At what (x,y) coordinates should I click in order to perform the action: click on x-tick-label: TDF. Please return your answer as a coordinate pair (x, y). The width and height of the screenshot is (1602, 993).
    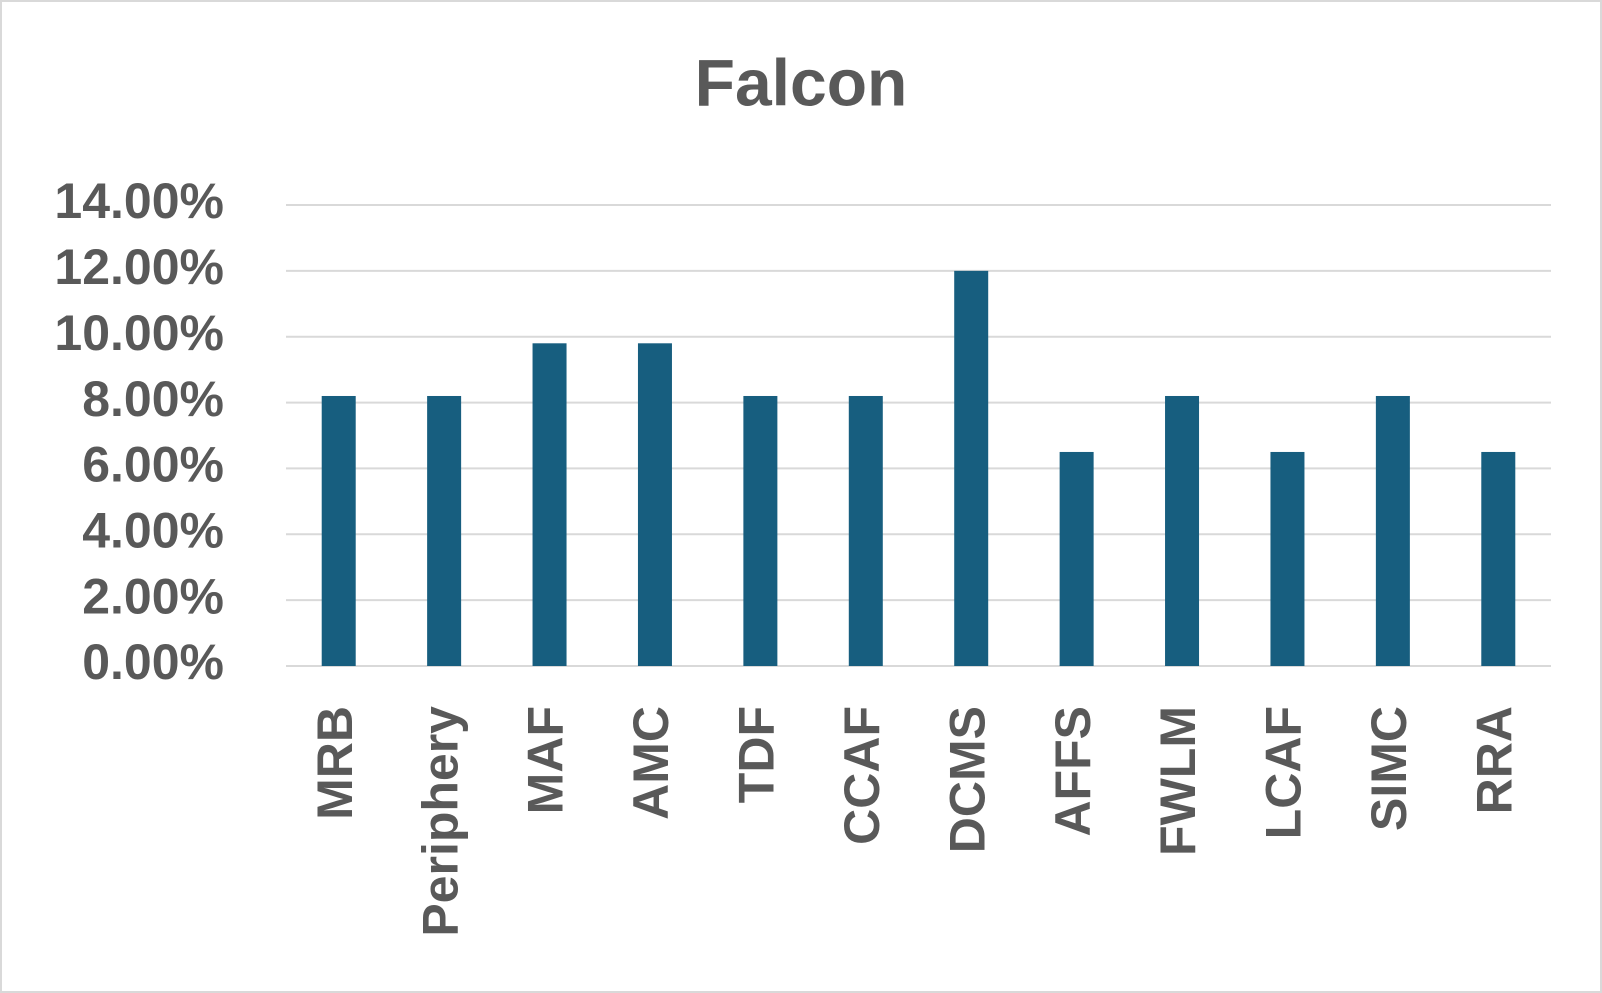
    Looking at the image, I should click on (757, 754).